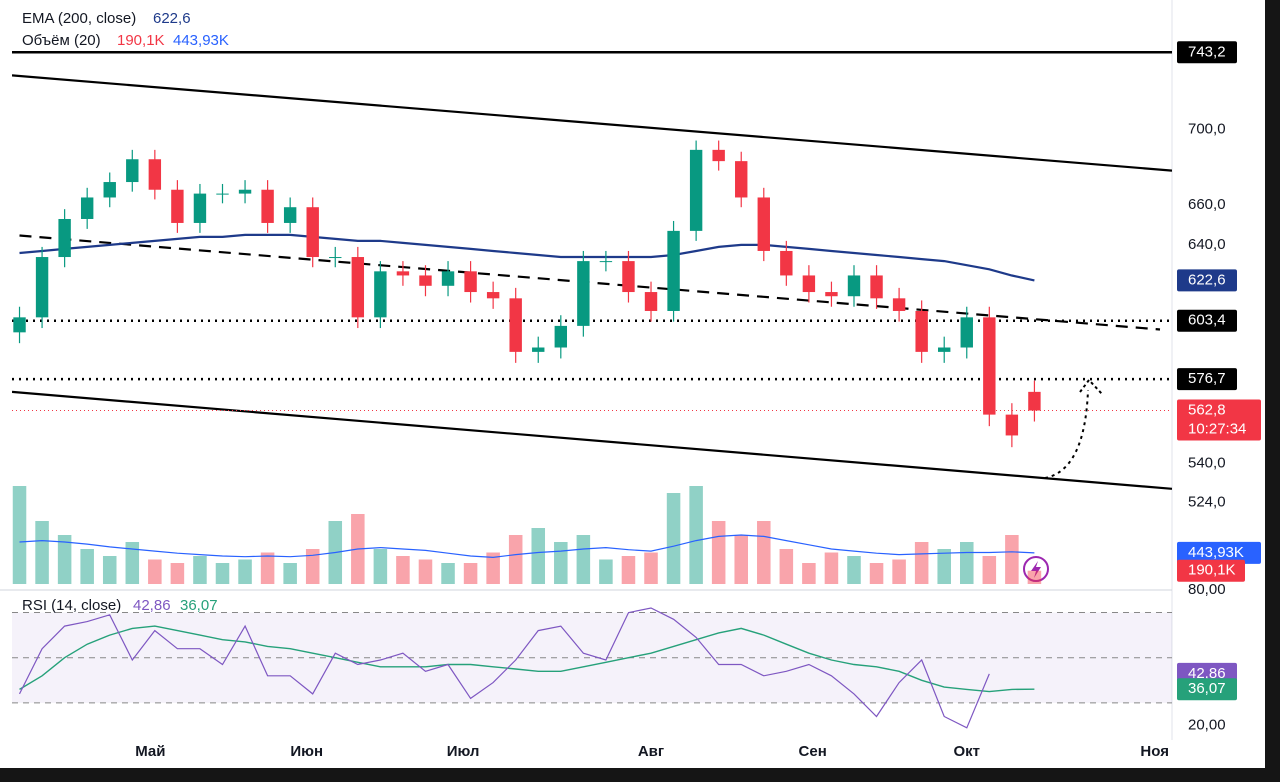 The height and width of the screenshot is (782, 1280). I want to click on x-tick-label: Ноя, so click(1154, 751).